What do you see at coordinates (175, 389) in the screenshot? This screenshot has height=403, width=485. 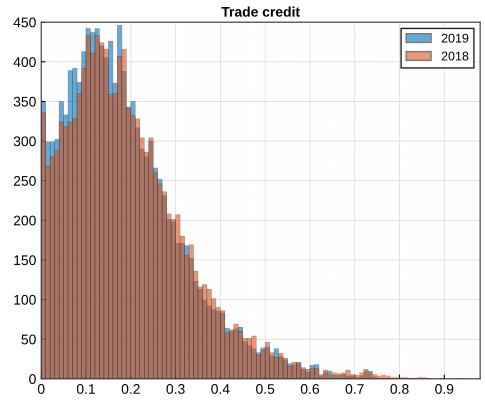 I see `x-tick-label: 0.3` at bounding box center [175, 389].